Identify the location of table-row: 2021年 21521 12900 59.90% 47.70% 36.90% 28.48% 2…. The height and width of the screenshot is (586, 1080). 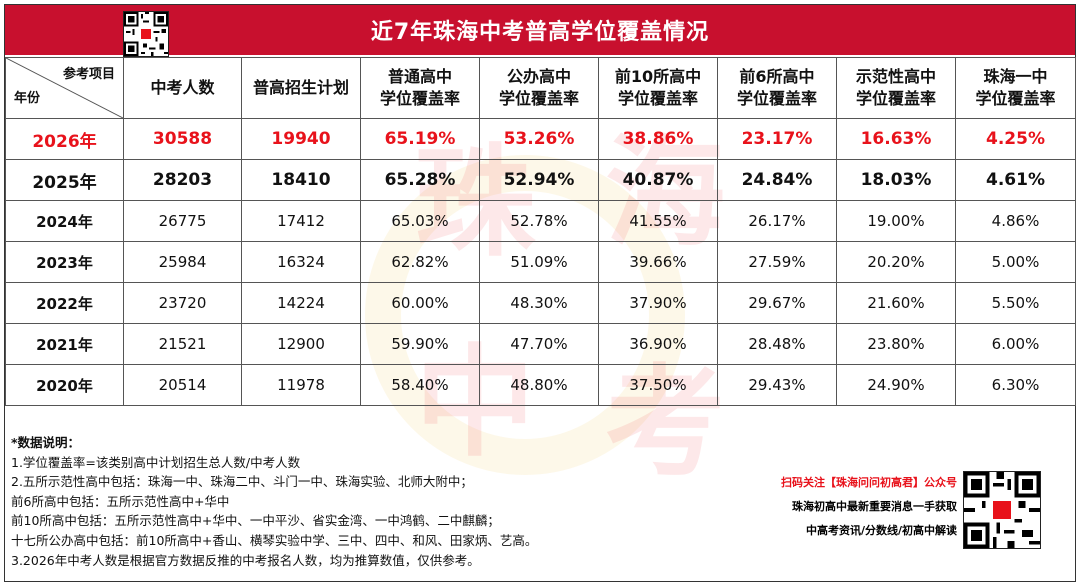
(540, 344).